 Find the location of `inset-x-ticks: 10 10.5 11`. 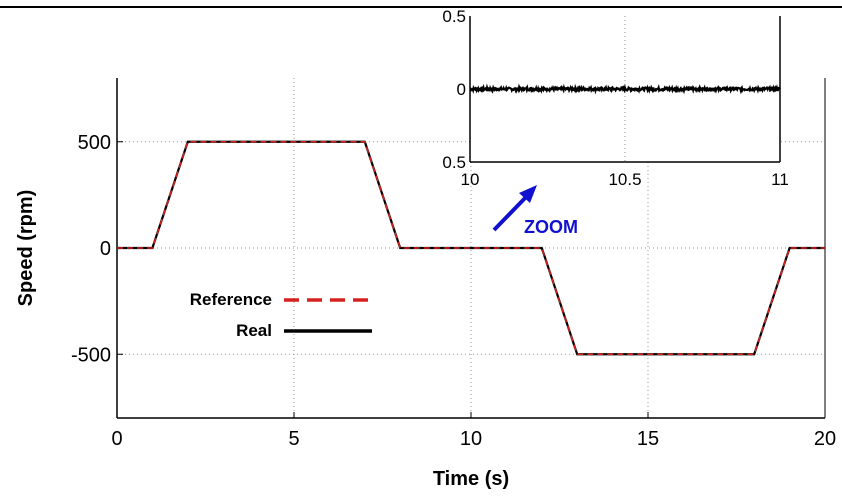

inset-x-ticks: 10 10.5 11 is located at coordinates (625, 179).